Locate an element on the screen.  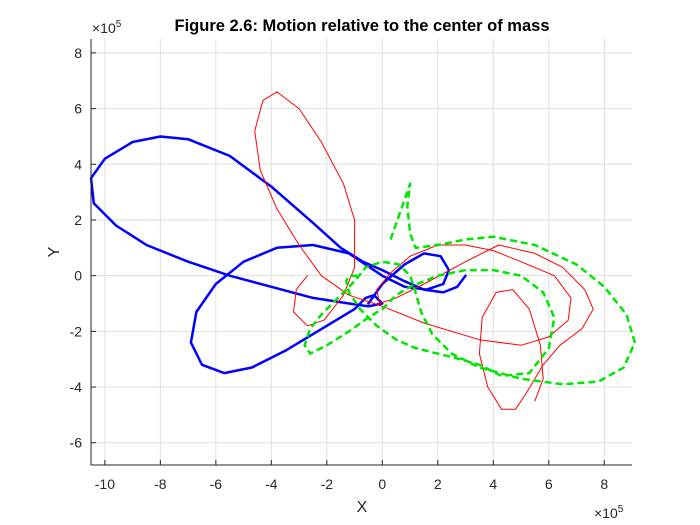
x-tick-label-1: -8 is located at coordinates (160, 484).